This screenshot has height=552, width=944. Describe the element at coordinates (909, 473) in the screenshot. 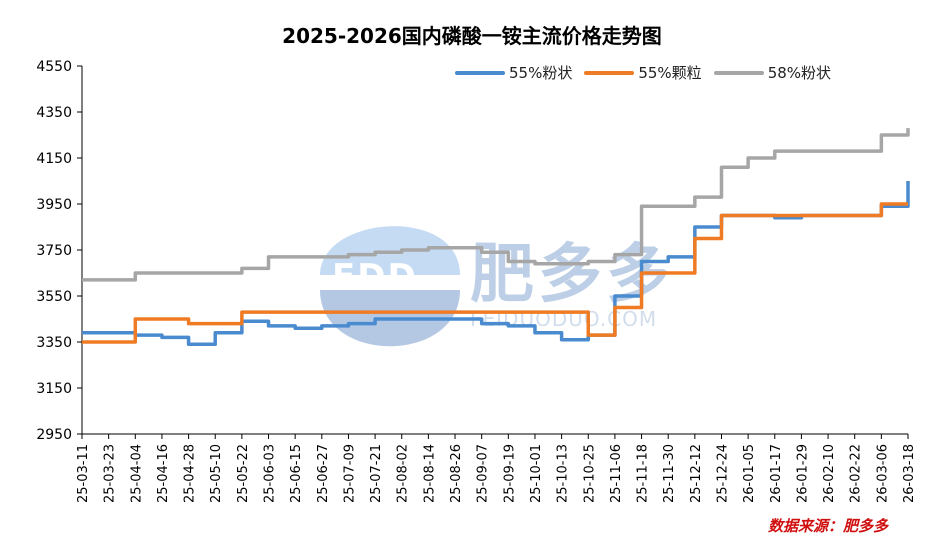

I see `x-tick-label: 26-03-18` at that location.